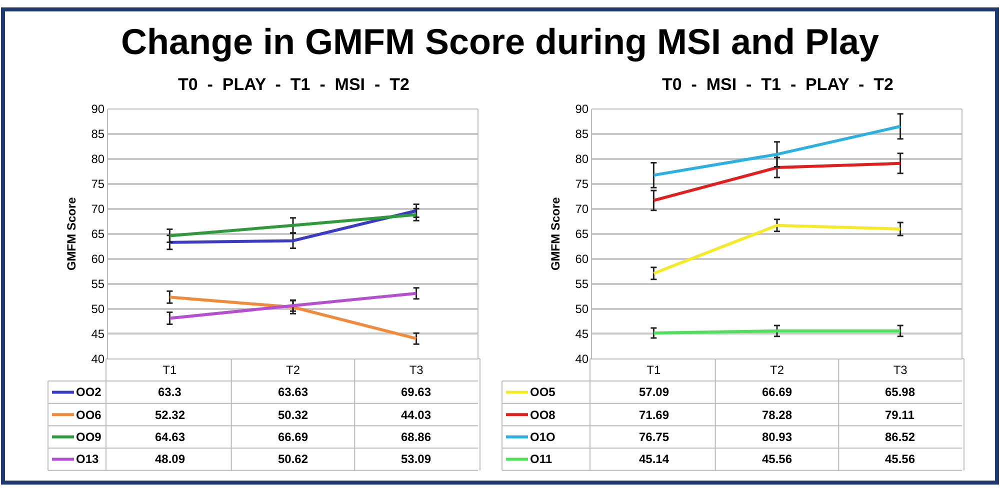 This screenshot has height=492, width=1000. Describe the element at coordinates (294, 84) in the screenshot. I see `chart-subtitle: T0 - PLAY - T1 - MSI - T2` at that location.